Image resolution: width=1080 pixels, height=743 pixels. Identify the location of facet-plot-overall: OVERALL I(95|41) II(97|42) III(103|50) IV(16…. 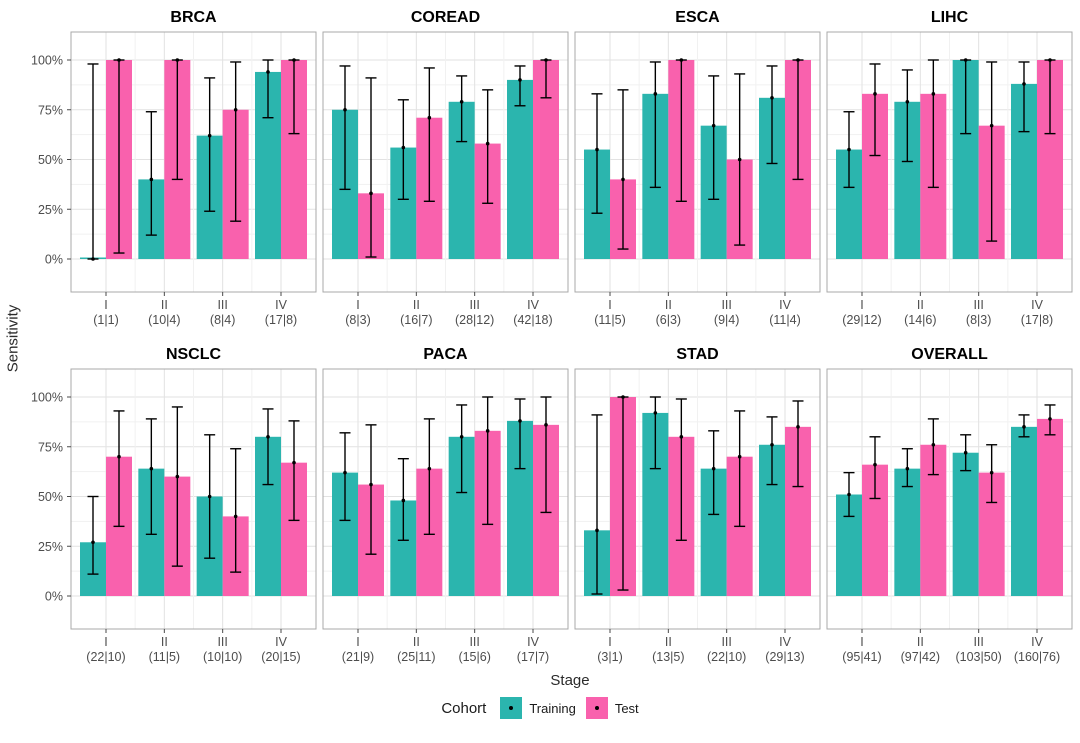
(949, 505).